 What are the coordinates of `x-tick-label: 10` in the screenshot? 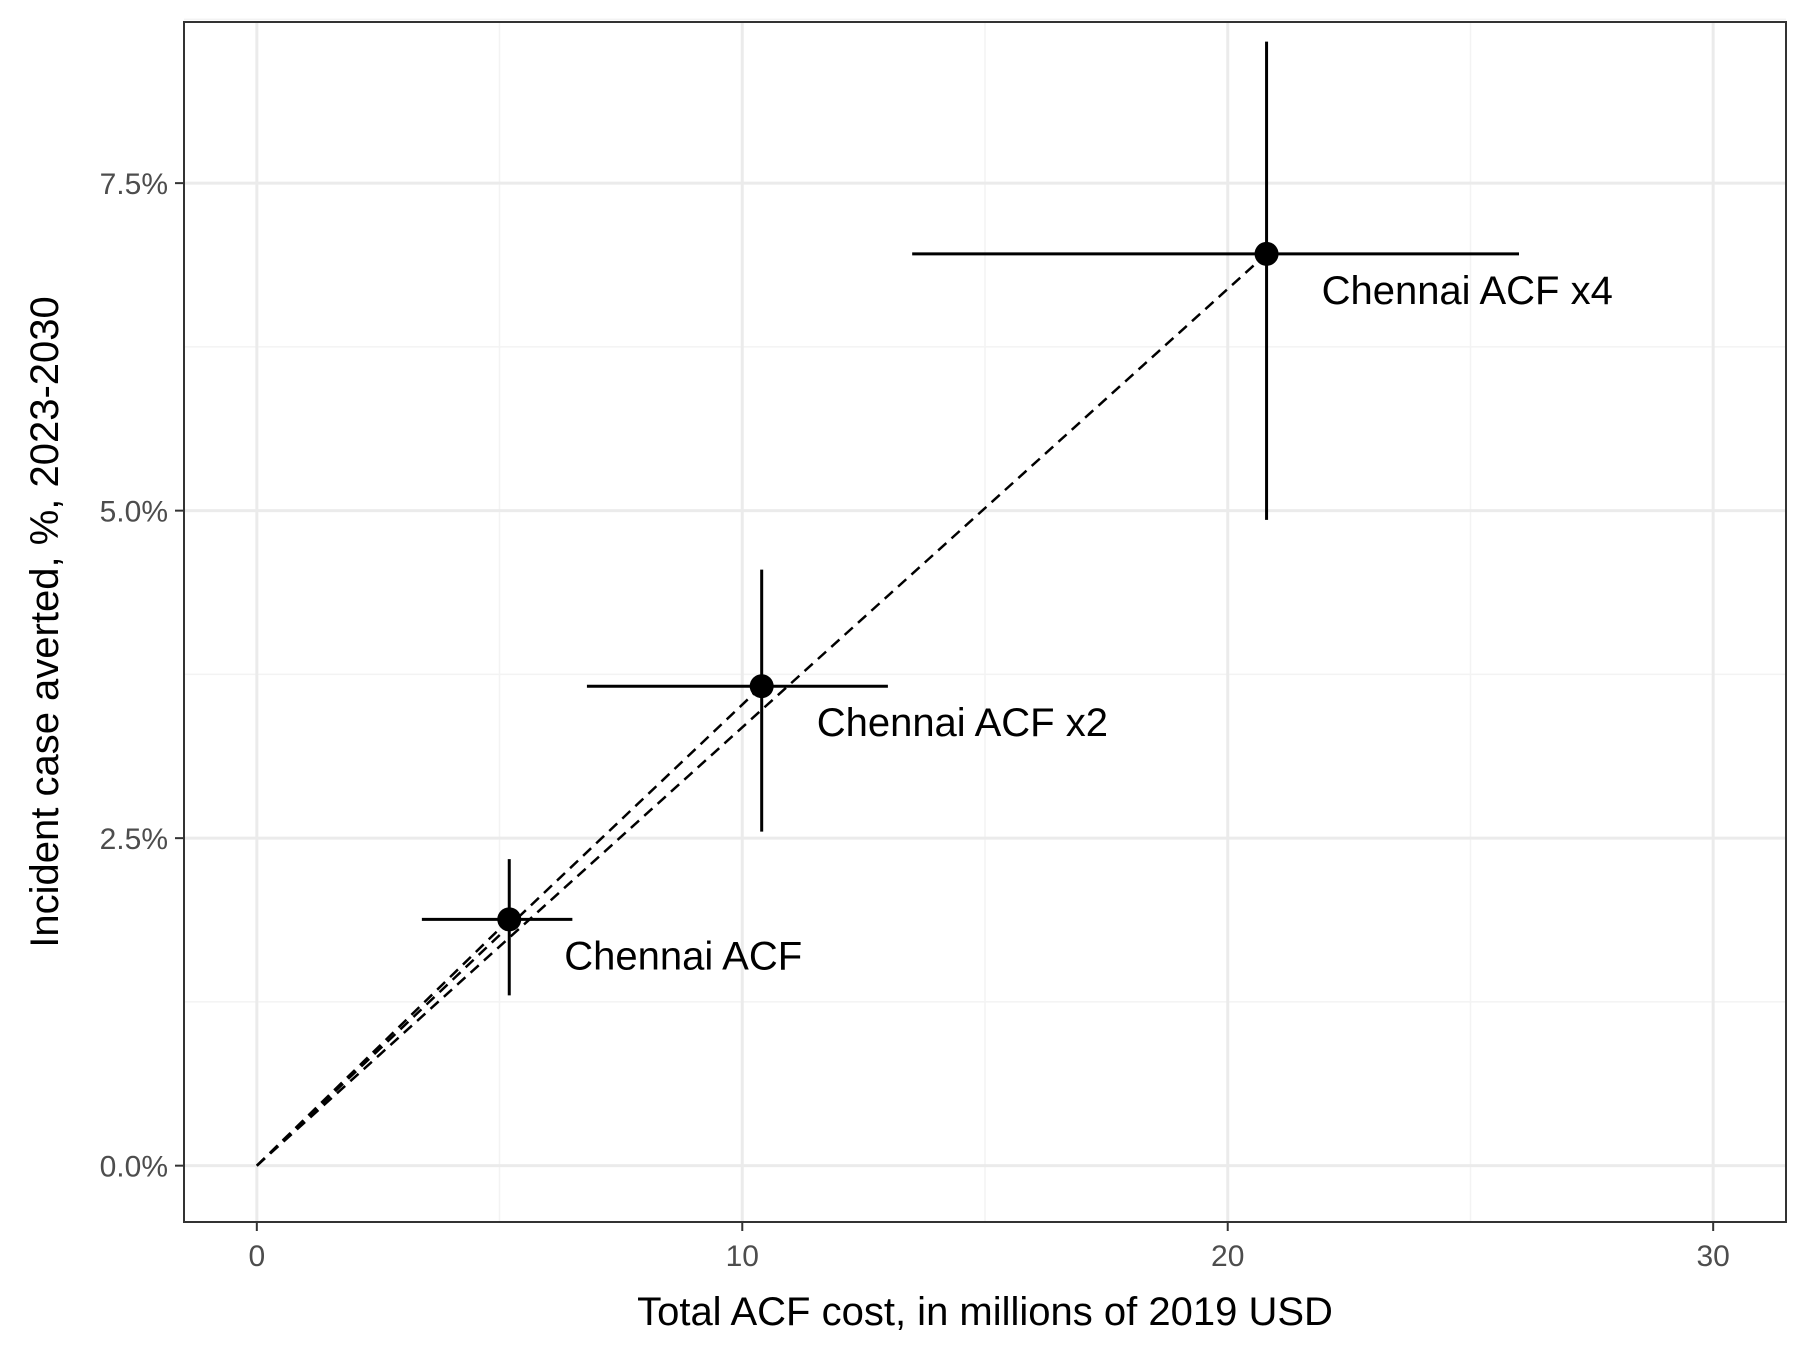 It's located at (742, 1256).